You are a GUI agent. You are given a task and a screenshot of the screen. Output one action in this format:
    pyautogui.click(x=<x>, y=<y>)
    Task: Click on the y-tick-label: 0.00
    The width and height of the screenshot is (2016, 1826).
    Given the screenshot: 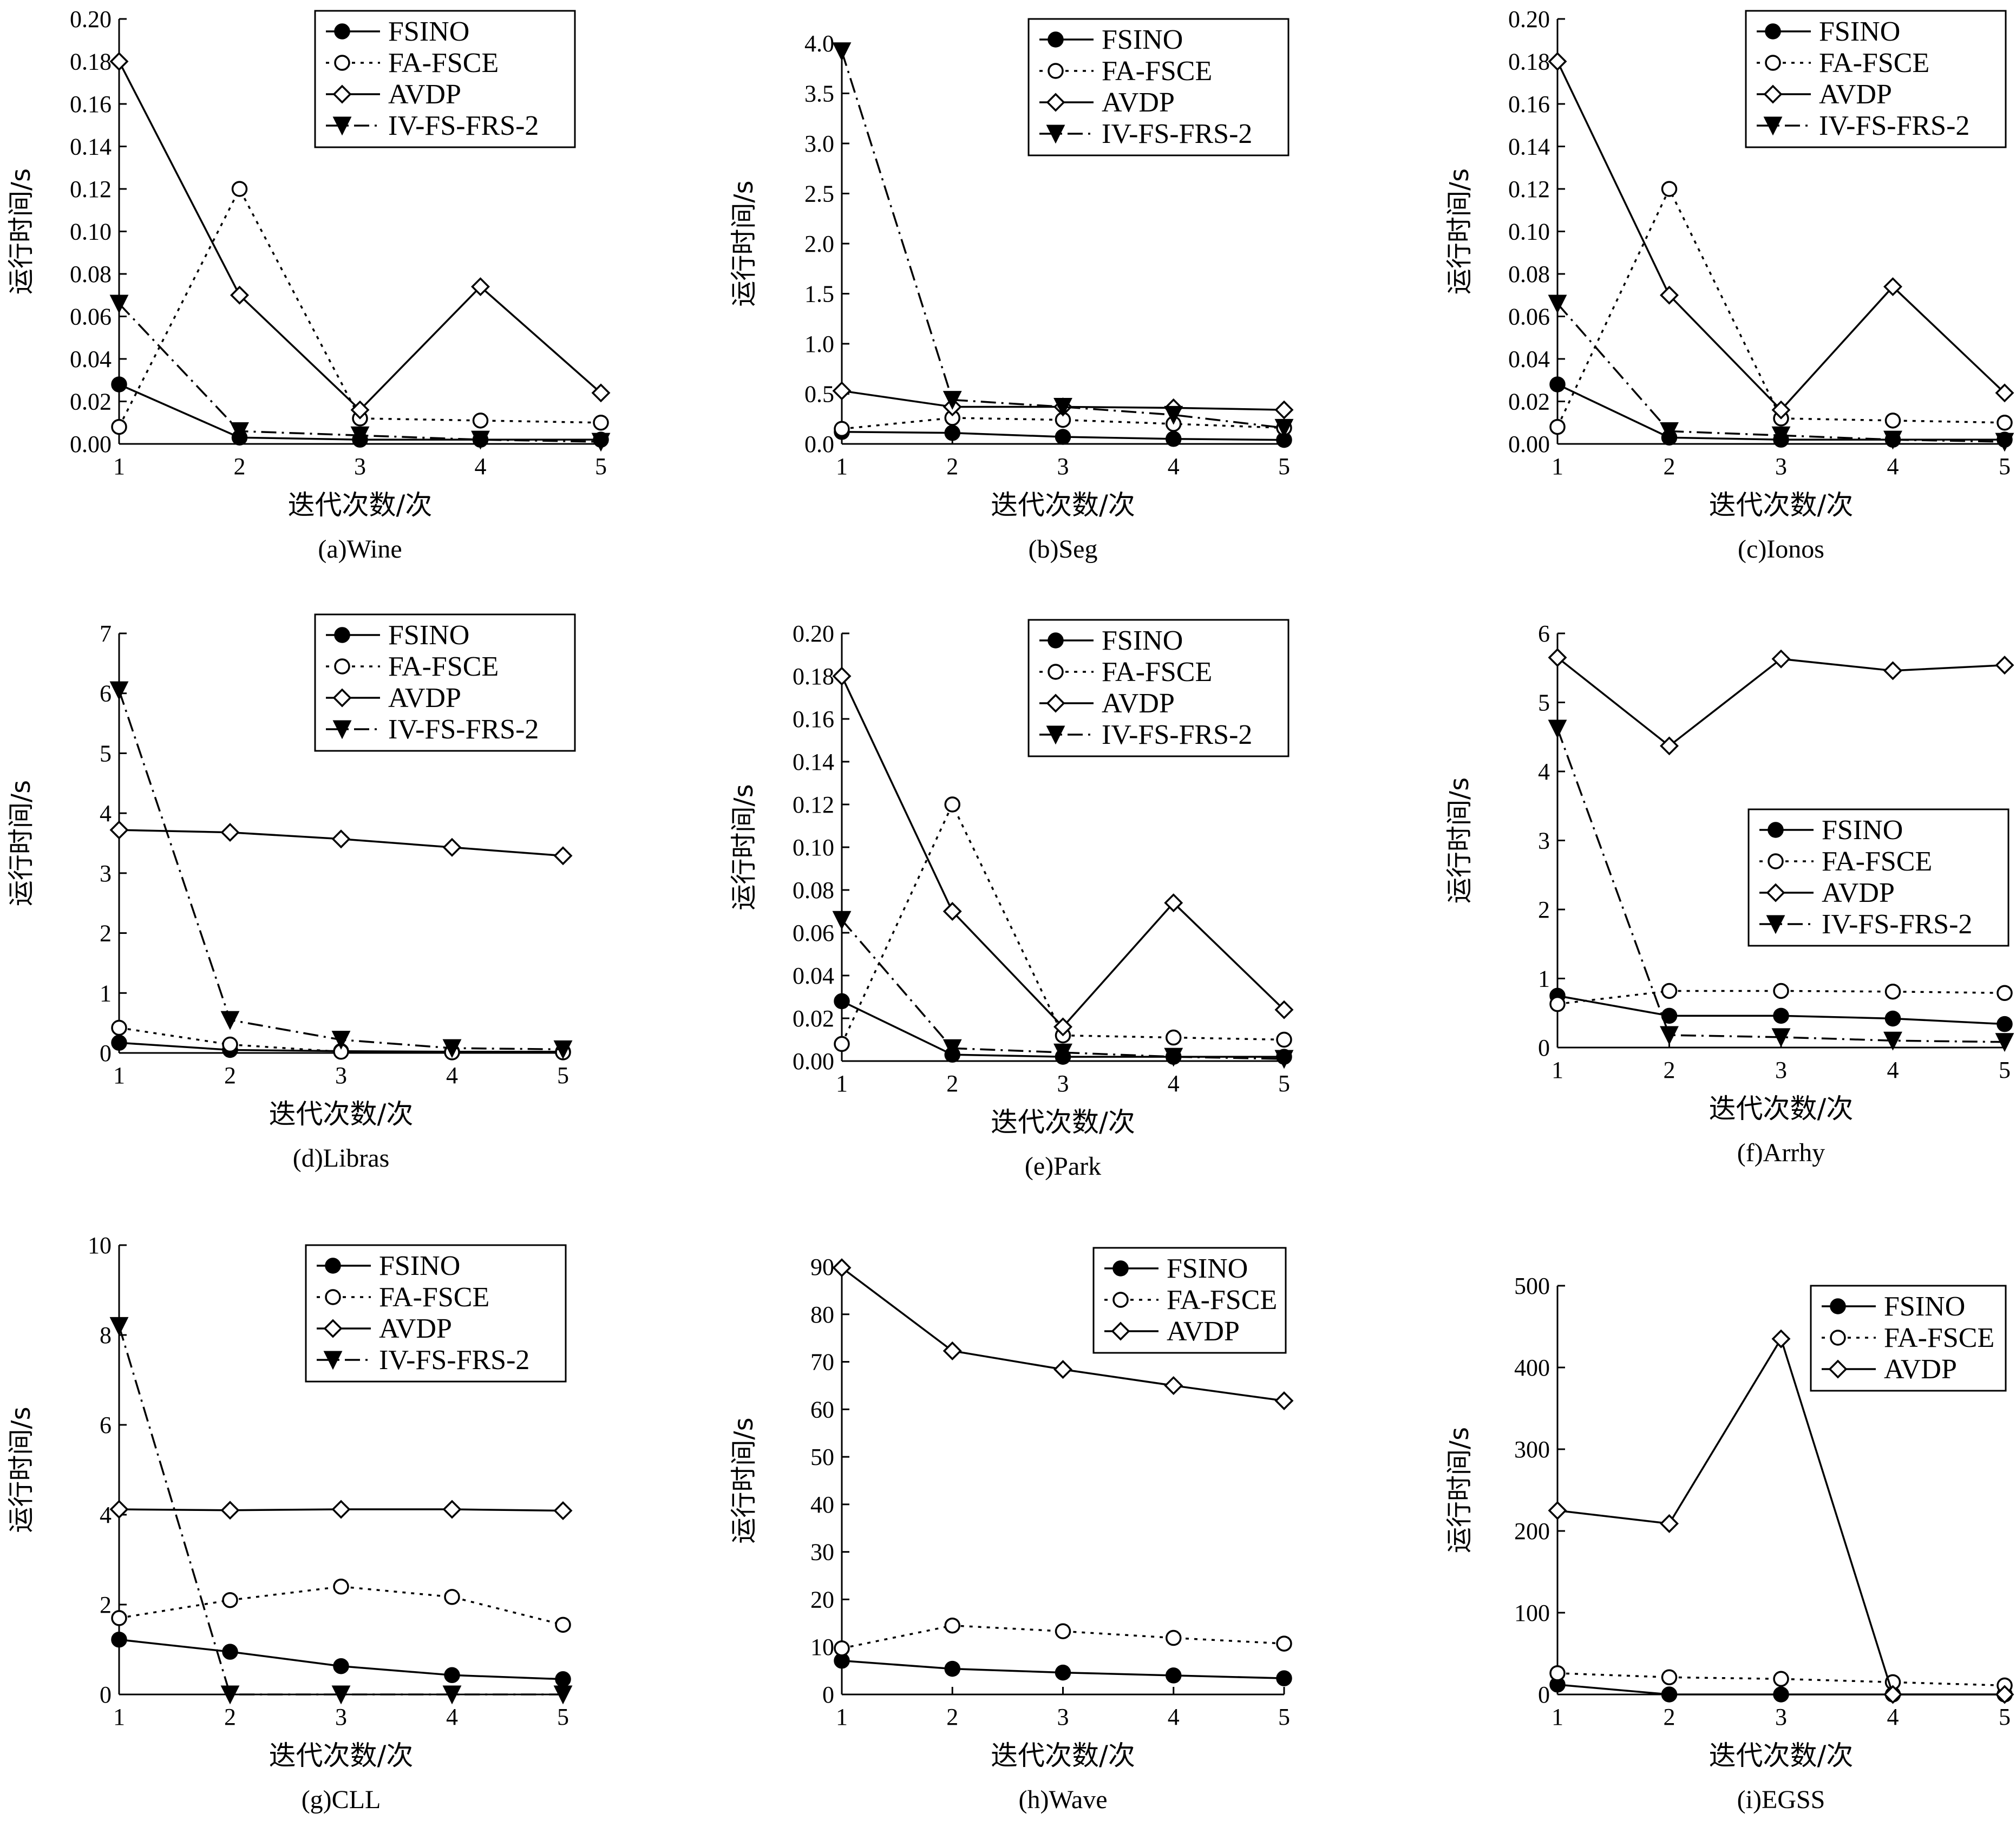 What is the action you would take?
    pyautogui.click(x=1529, y=444)
    